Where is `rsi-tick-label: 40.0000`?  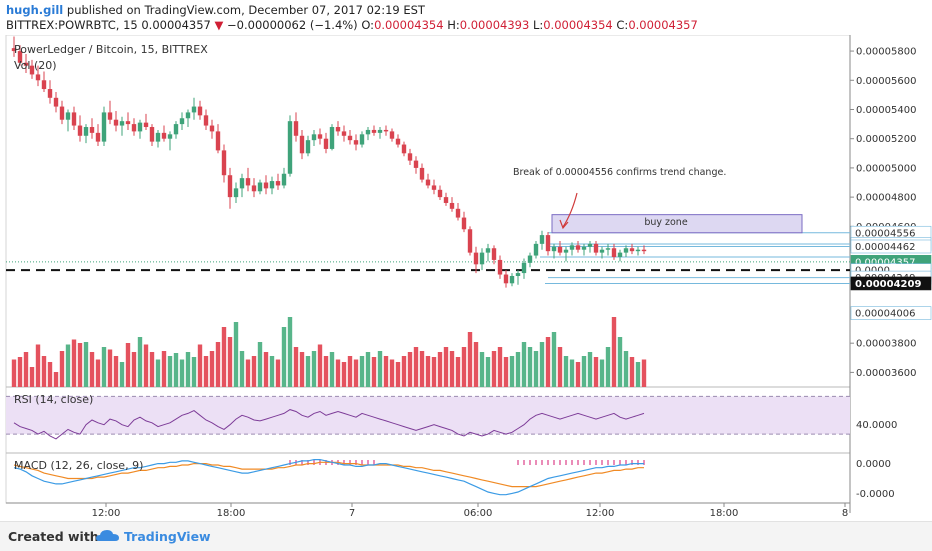 rsi-tick-label: 40.0000 is located at coordinates (876, 425).